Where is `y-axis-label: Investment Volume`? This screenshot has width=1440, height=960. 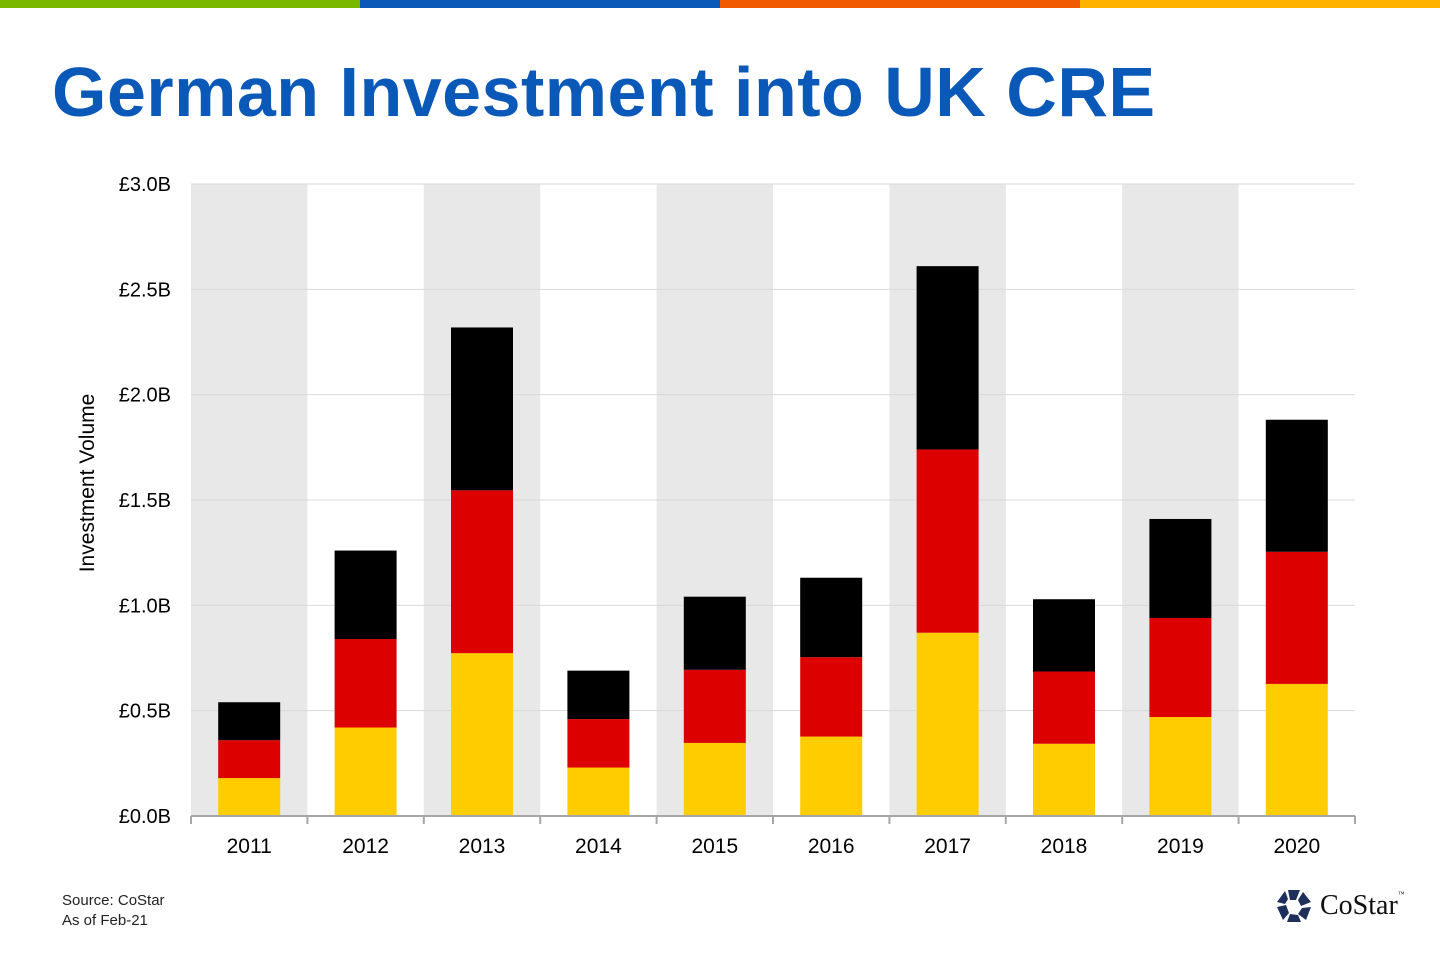
y-axis-label: Investment Volume is located at coordinates (87, 483).